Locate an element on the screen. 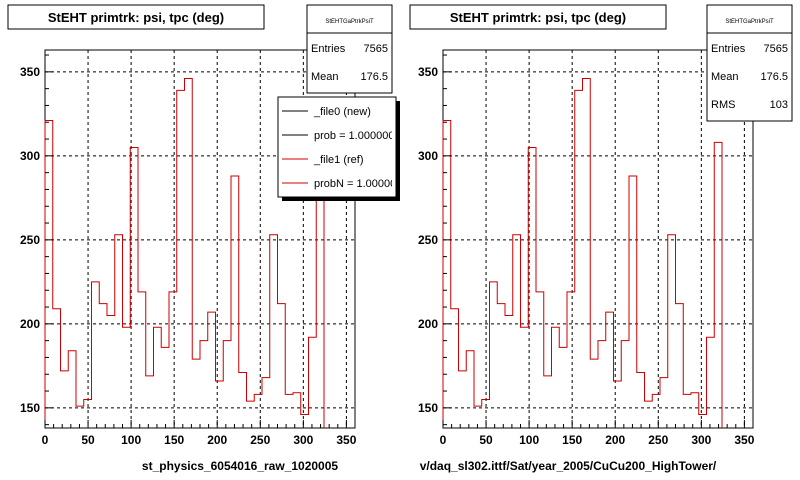  legend-entry-label: _file0 (new) is located at coordinates (342, 112).